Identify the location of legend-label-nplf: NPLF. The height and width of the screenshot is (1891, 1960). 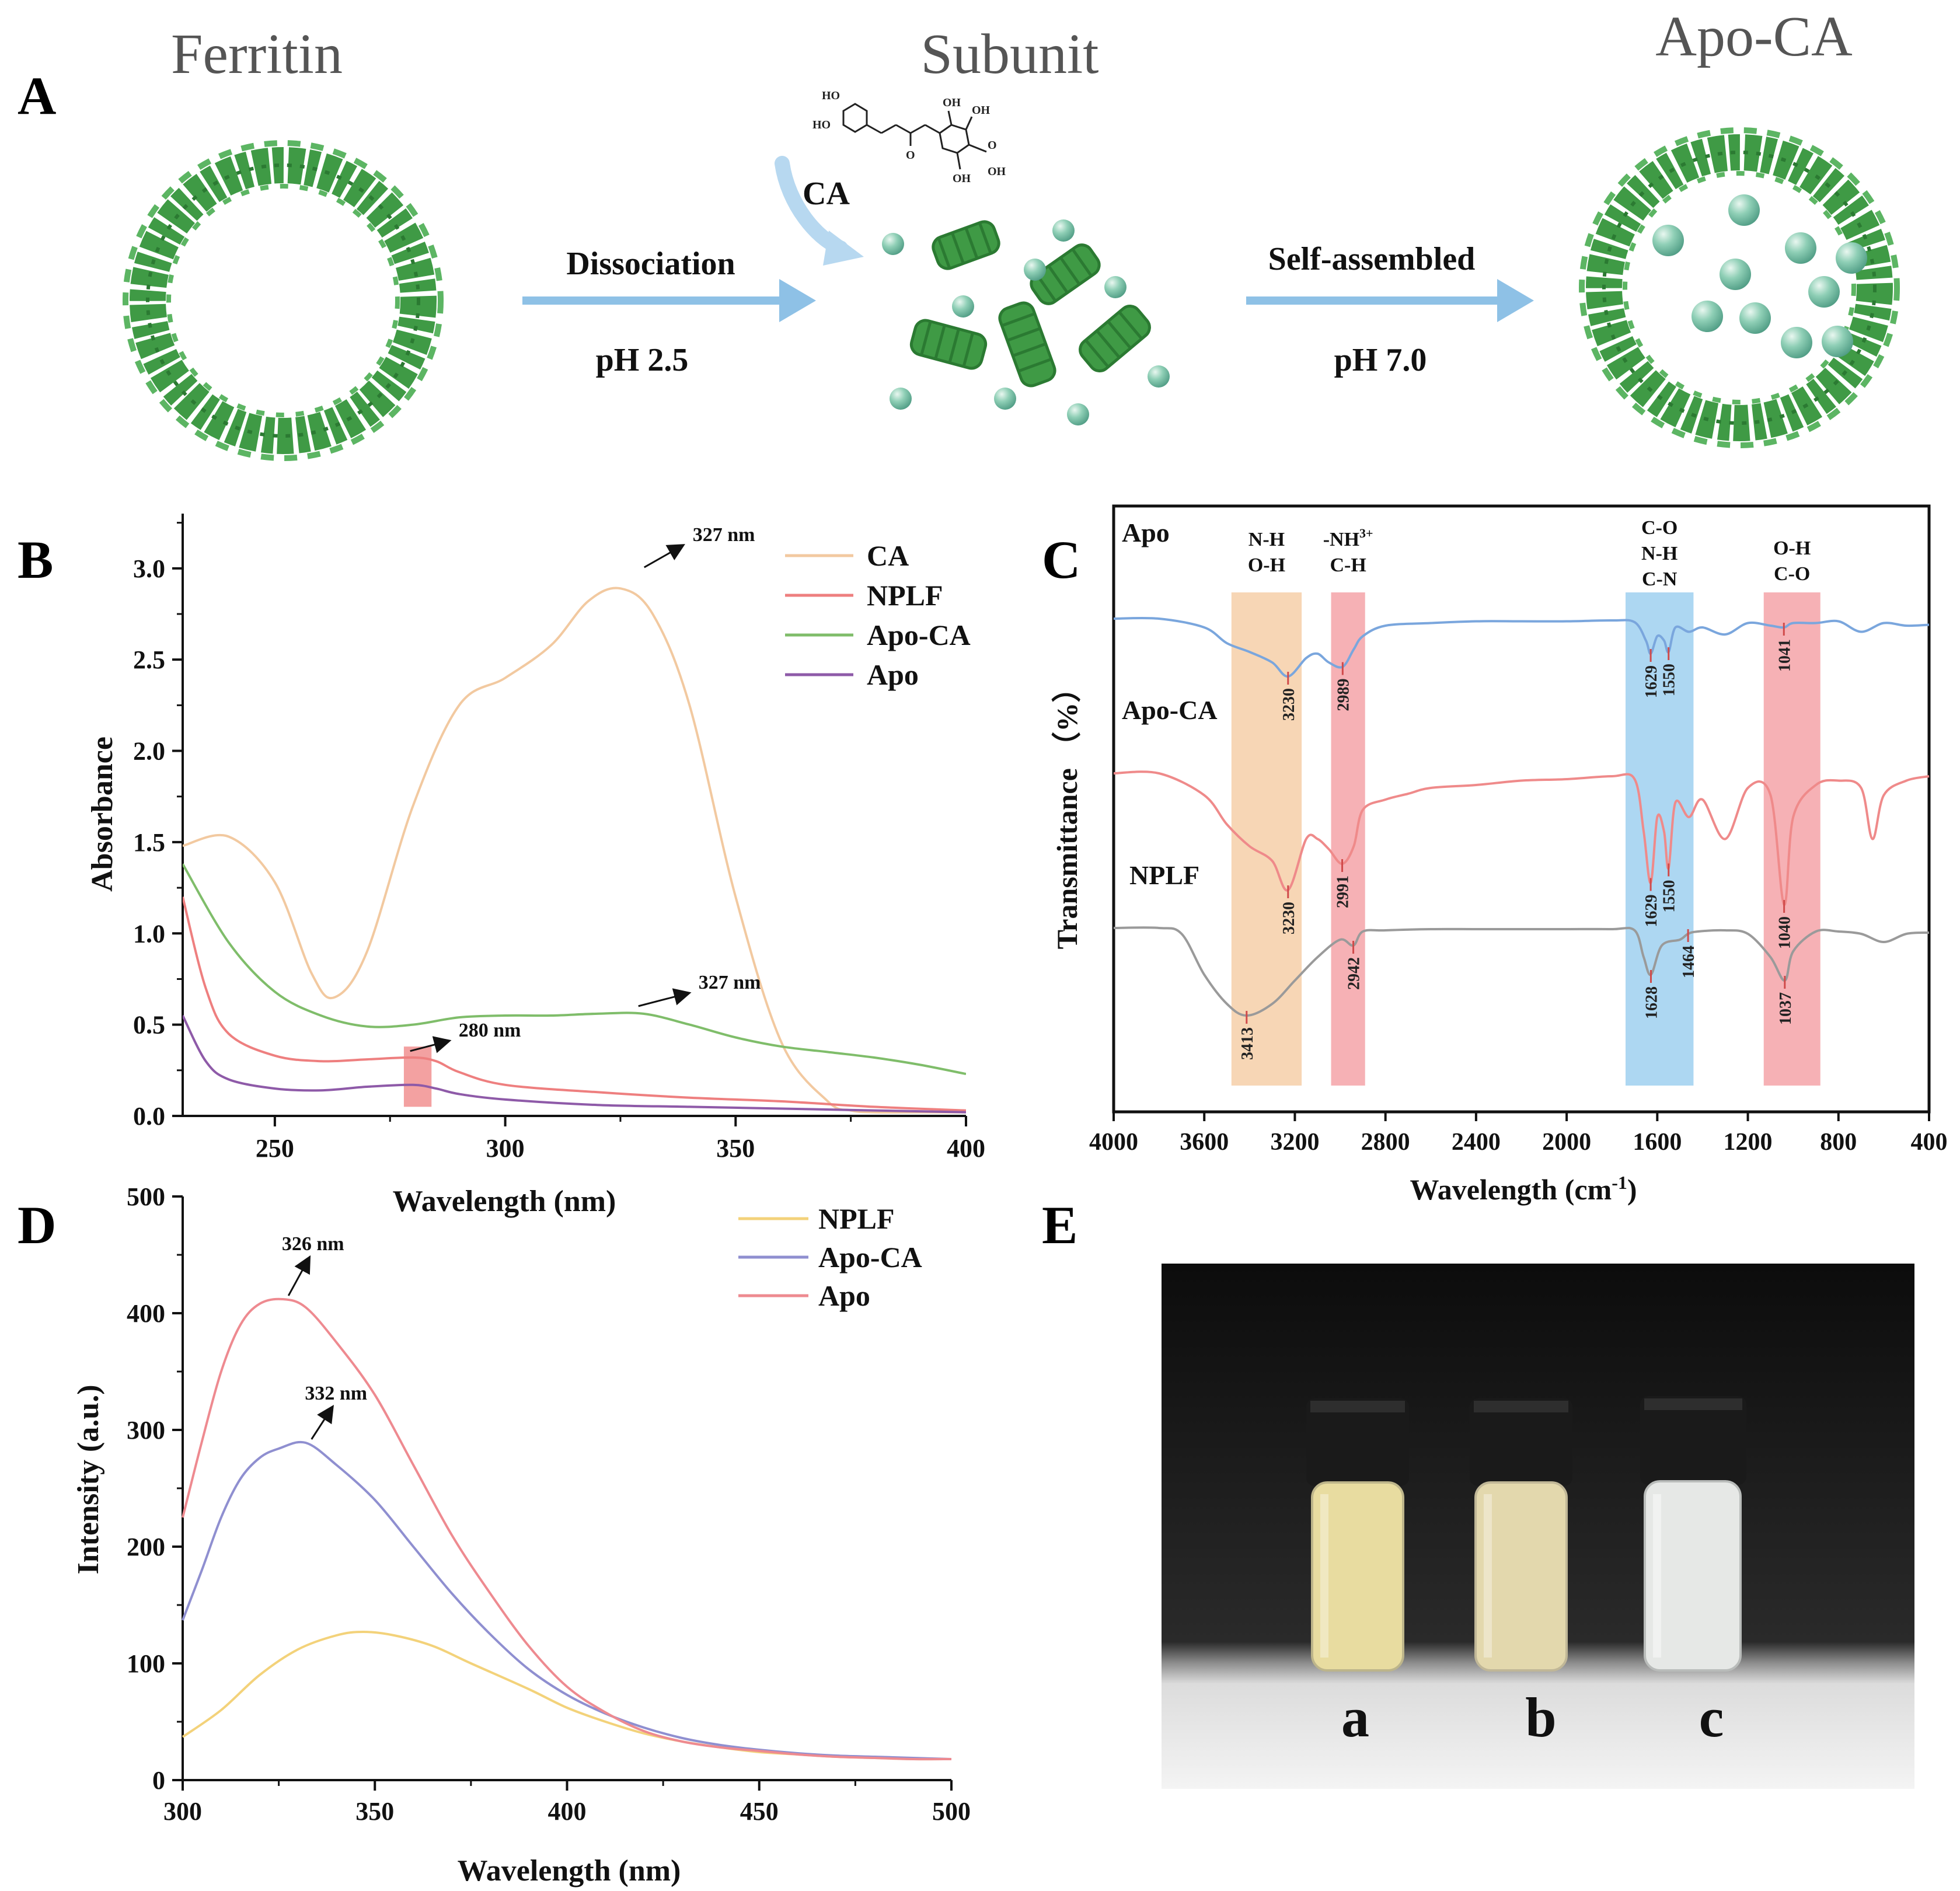
(905, 595).